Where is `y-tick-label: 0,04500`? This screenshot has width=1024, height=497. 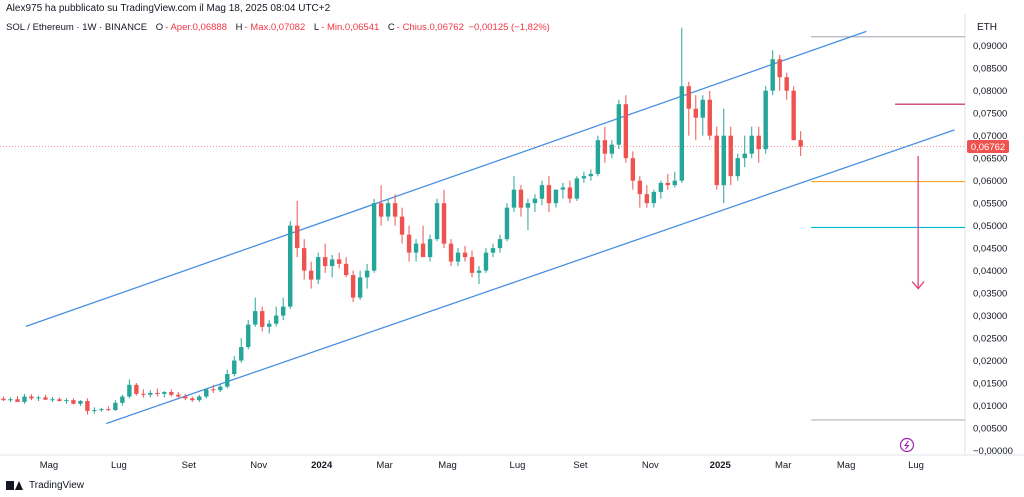 y-tick-label: 0,04500 is located at coordinates (990, 249).